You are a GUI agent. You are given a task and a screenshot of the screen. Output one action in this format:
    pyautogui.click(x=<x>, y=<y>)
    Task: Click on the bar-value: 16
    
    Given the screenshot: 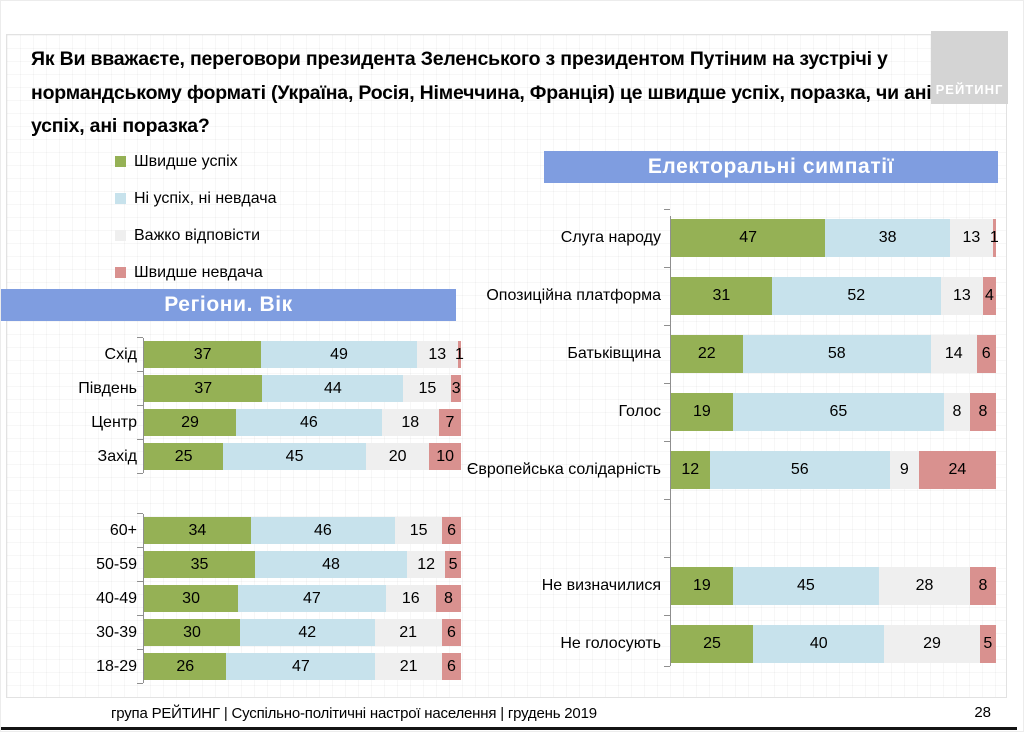 What is the action you would take?
    pyautogui.click(x=410, y=598)
    